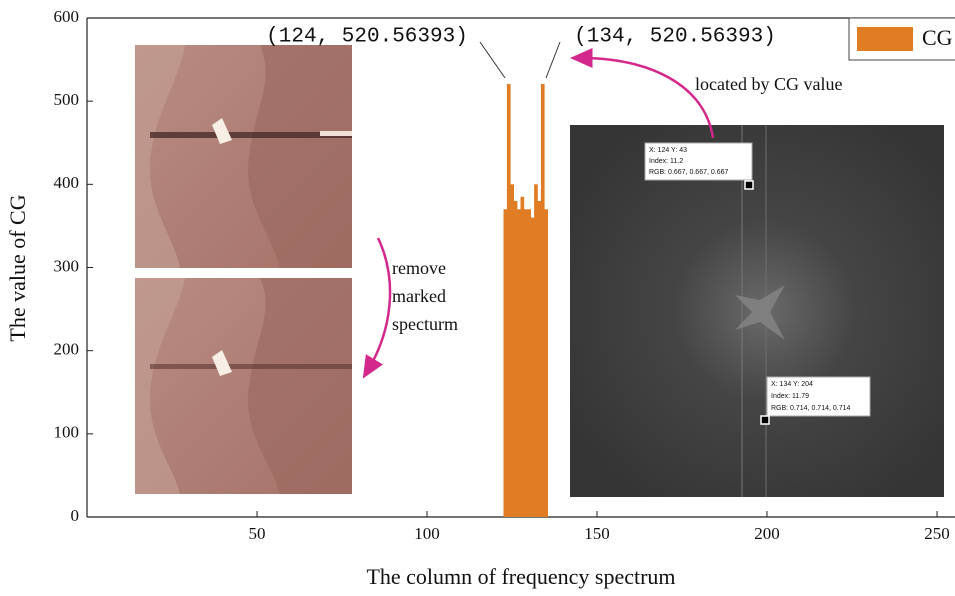 This screenshot has height=596, width=955. Describe the element at coordinates (75, 515) in the screenshot. I see `y-tick-label: 0` at that location.